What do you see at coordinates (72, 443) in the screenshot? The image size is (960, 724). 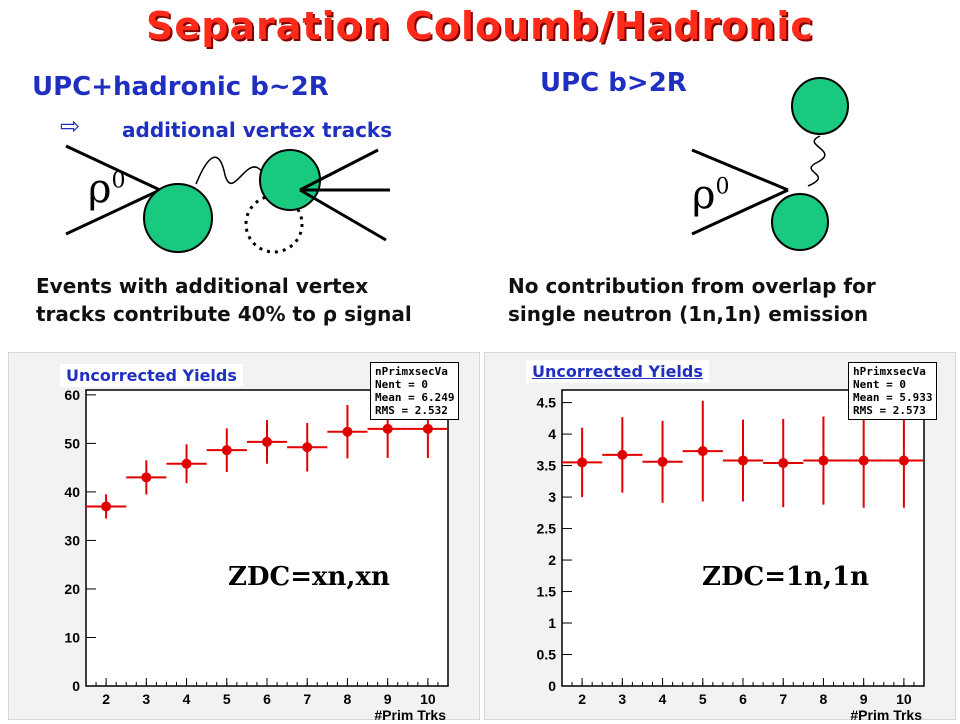 I see `y-tick-label: 50` at bounding box center [72, 443].